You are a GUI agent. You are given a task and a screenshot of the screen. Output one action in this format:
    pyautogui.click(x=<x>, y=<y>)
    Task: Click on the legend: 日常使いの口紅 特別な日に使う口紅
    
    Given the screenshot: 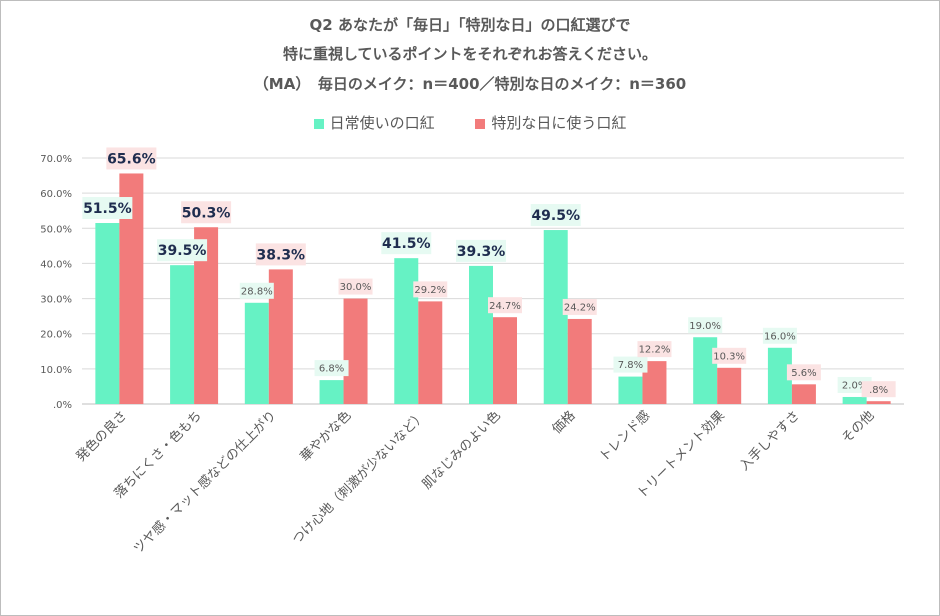 What is the action you would take?
    pyautogui.click(x=470, y=122)
    